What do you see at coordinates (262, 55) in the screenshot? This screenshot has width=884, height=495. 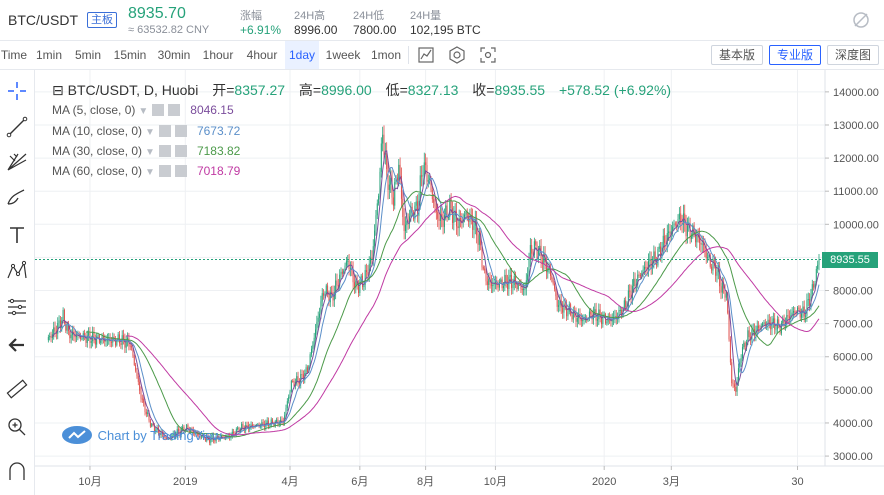 I see `timeframe-4hour: 4hour` at bounding box center [262, 55].